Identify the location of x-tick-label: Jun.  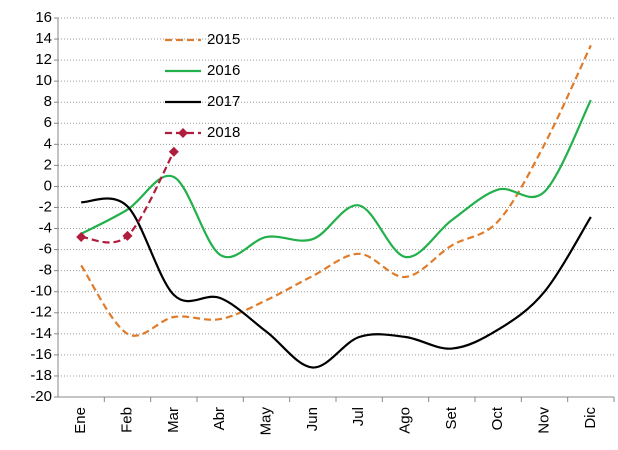
(312, 419).